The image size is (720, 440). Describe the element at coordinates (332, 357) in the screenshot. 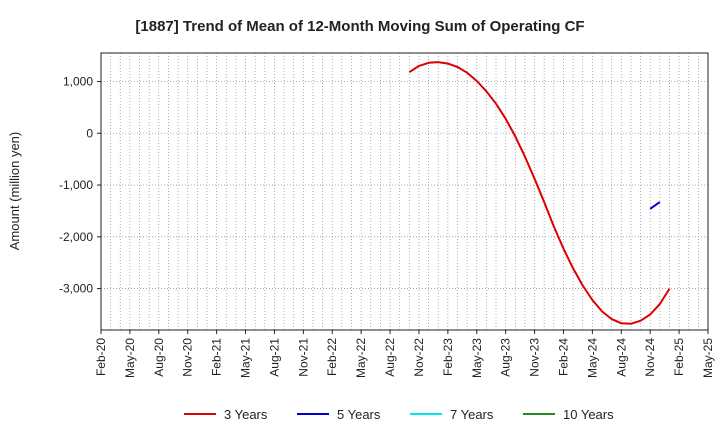

I see `x-tick-label: Feb-22` at that location.